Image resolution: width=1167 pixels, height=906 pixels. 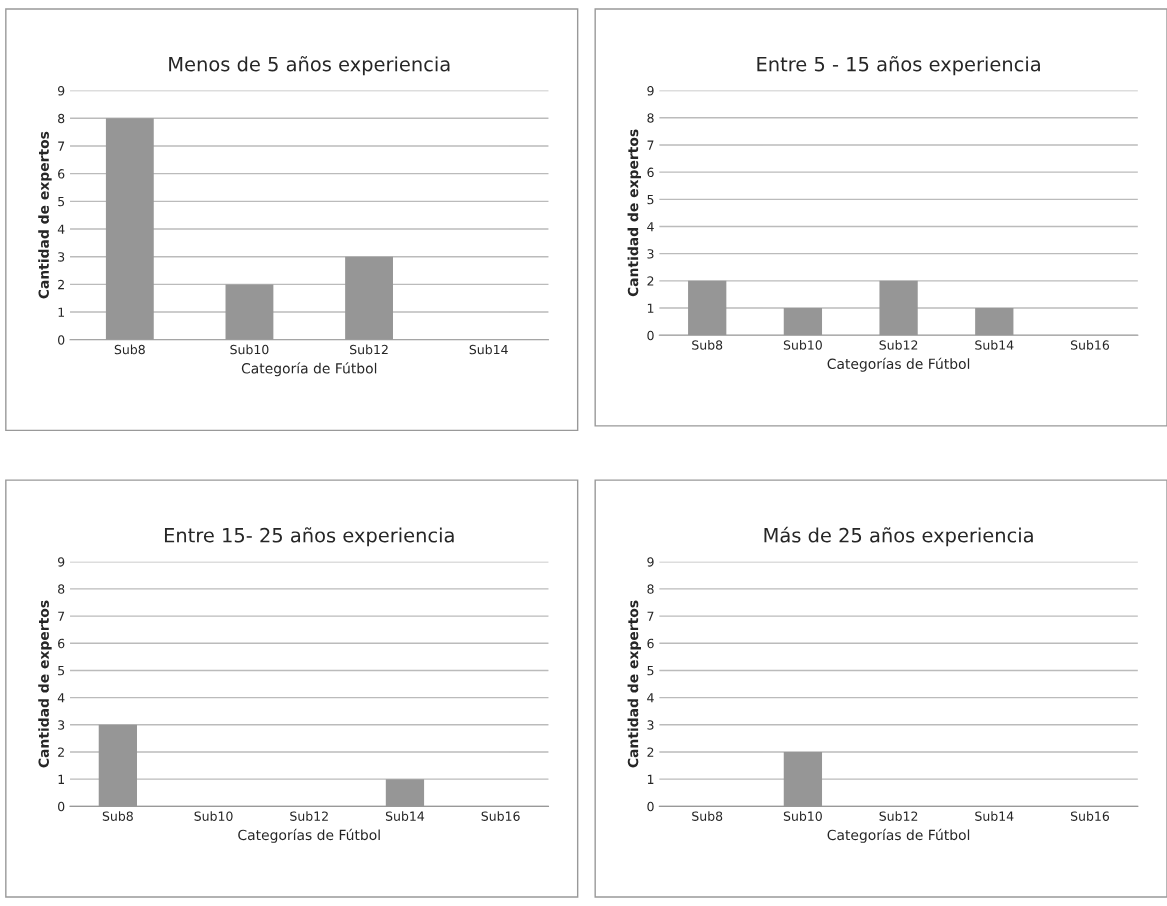 I want to click on x-axis-title: Categoría de Fútbol, so click(x=309, y=369).